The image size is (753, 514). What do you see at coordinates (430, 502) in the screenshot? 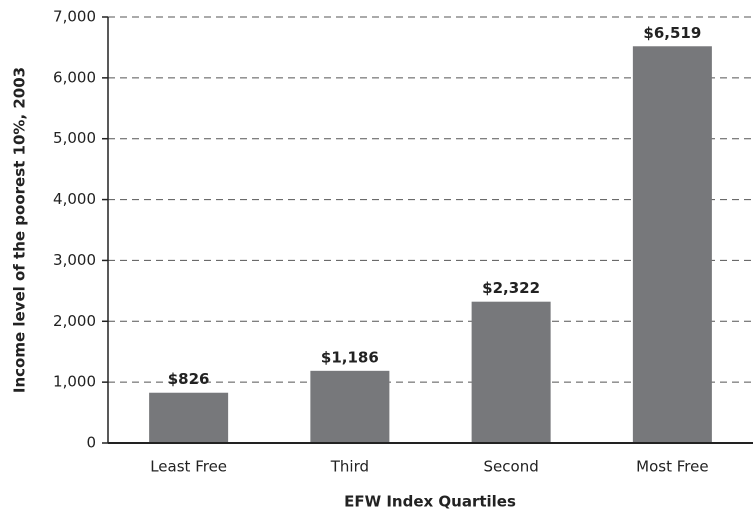
I see `x-axis-label: EFW Index Quartiles` at bounding box center [430, 502].